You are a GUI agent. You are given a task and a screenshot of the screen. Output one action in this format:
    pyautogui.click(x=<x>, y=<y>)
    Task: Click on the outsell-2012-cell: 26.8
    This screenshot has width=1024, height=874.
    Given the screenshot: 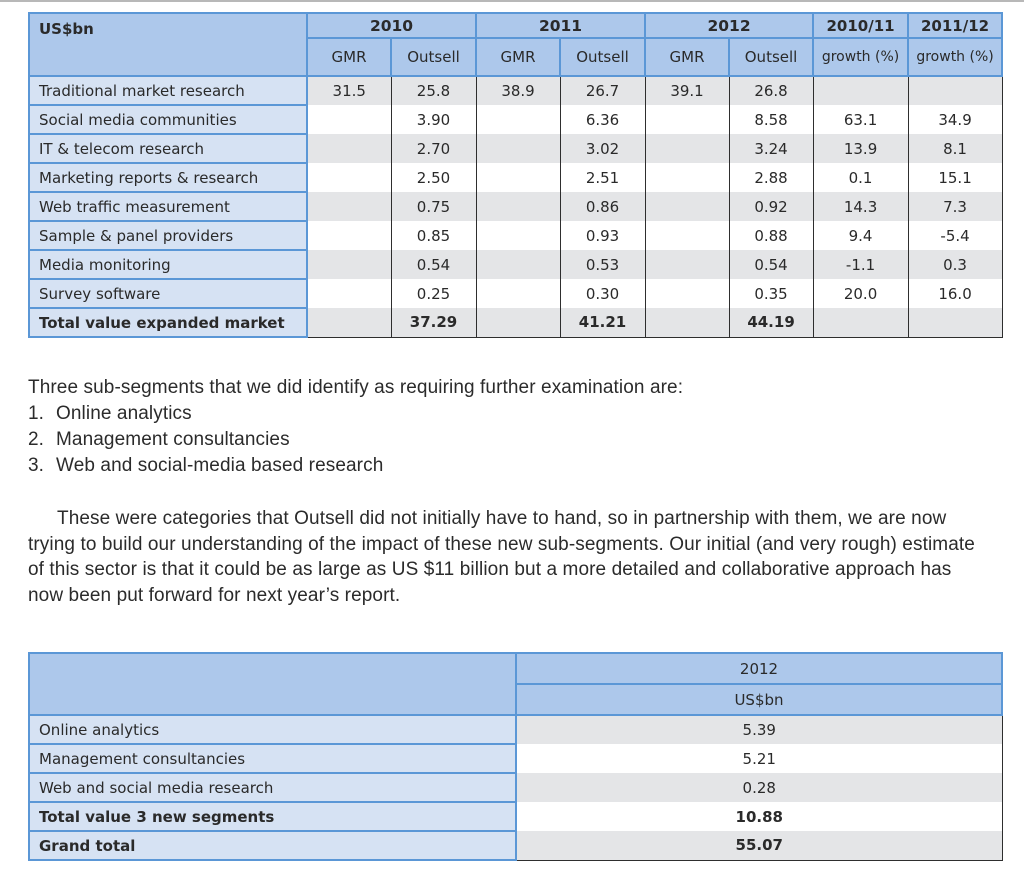 What is the action you would take?
    pyautogui.click(x=771, y=90)
    